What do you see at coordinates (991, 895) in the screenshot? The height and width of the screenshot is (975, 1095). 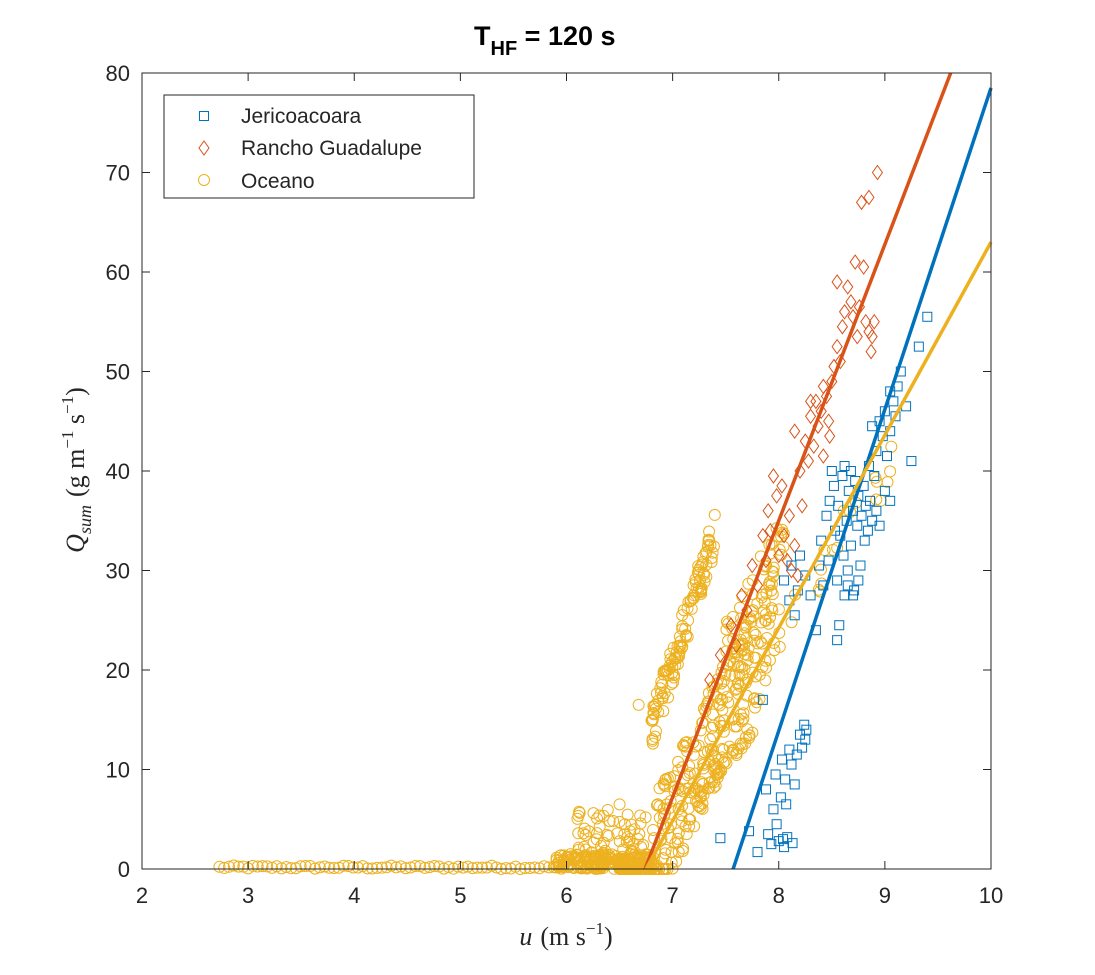 I see `x-tick-label: 10` at bounding box center [991, 895].